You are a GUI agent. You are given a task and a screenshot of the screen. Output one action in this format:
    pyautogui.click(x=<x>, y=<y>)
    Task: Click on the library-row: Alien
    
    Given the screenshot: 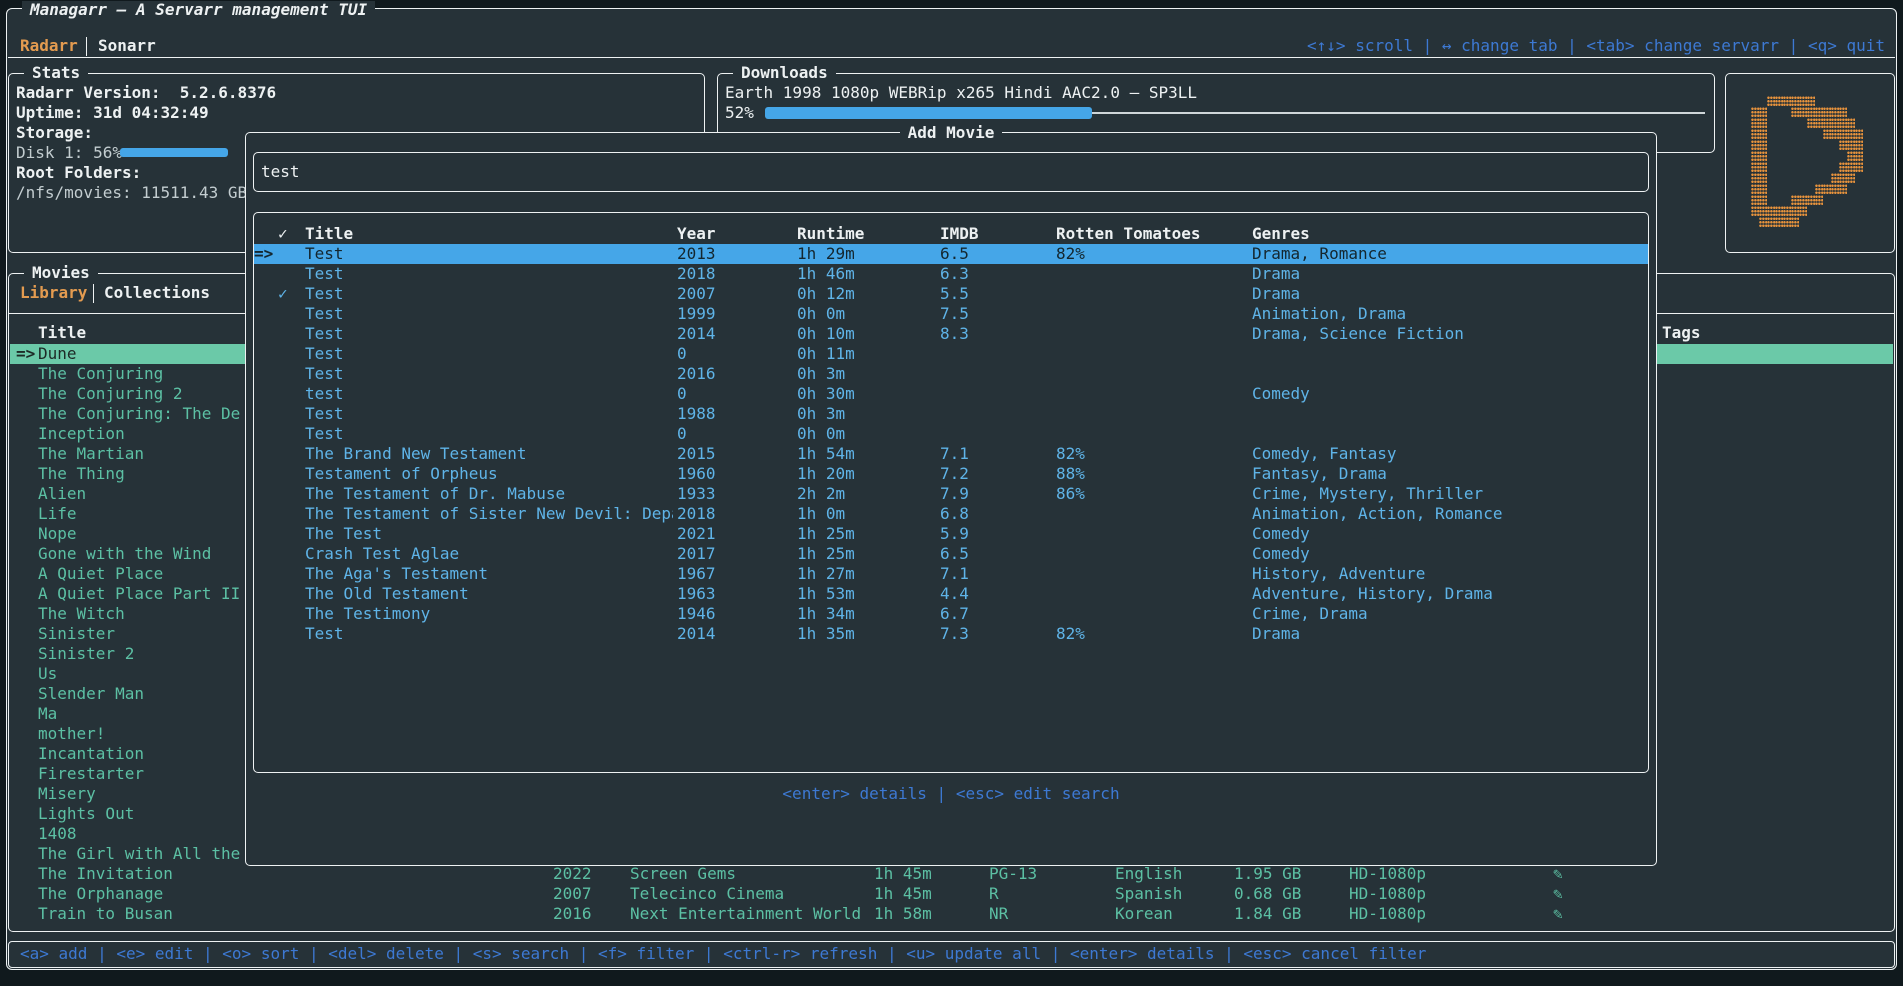 What is the action you would take?
    pyautogui.click(x=62, y=493)
    